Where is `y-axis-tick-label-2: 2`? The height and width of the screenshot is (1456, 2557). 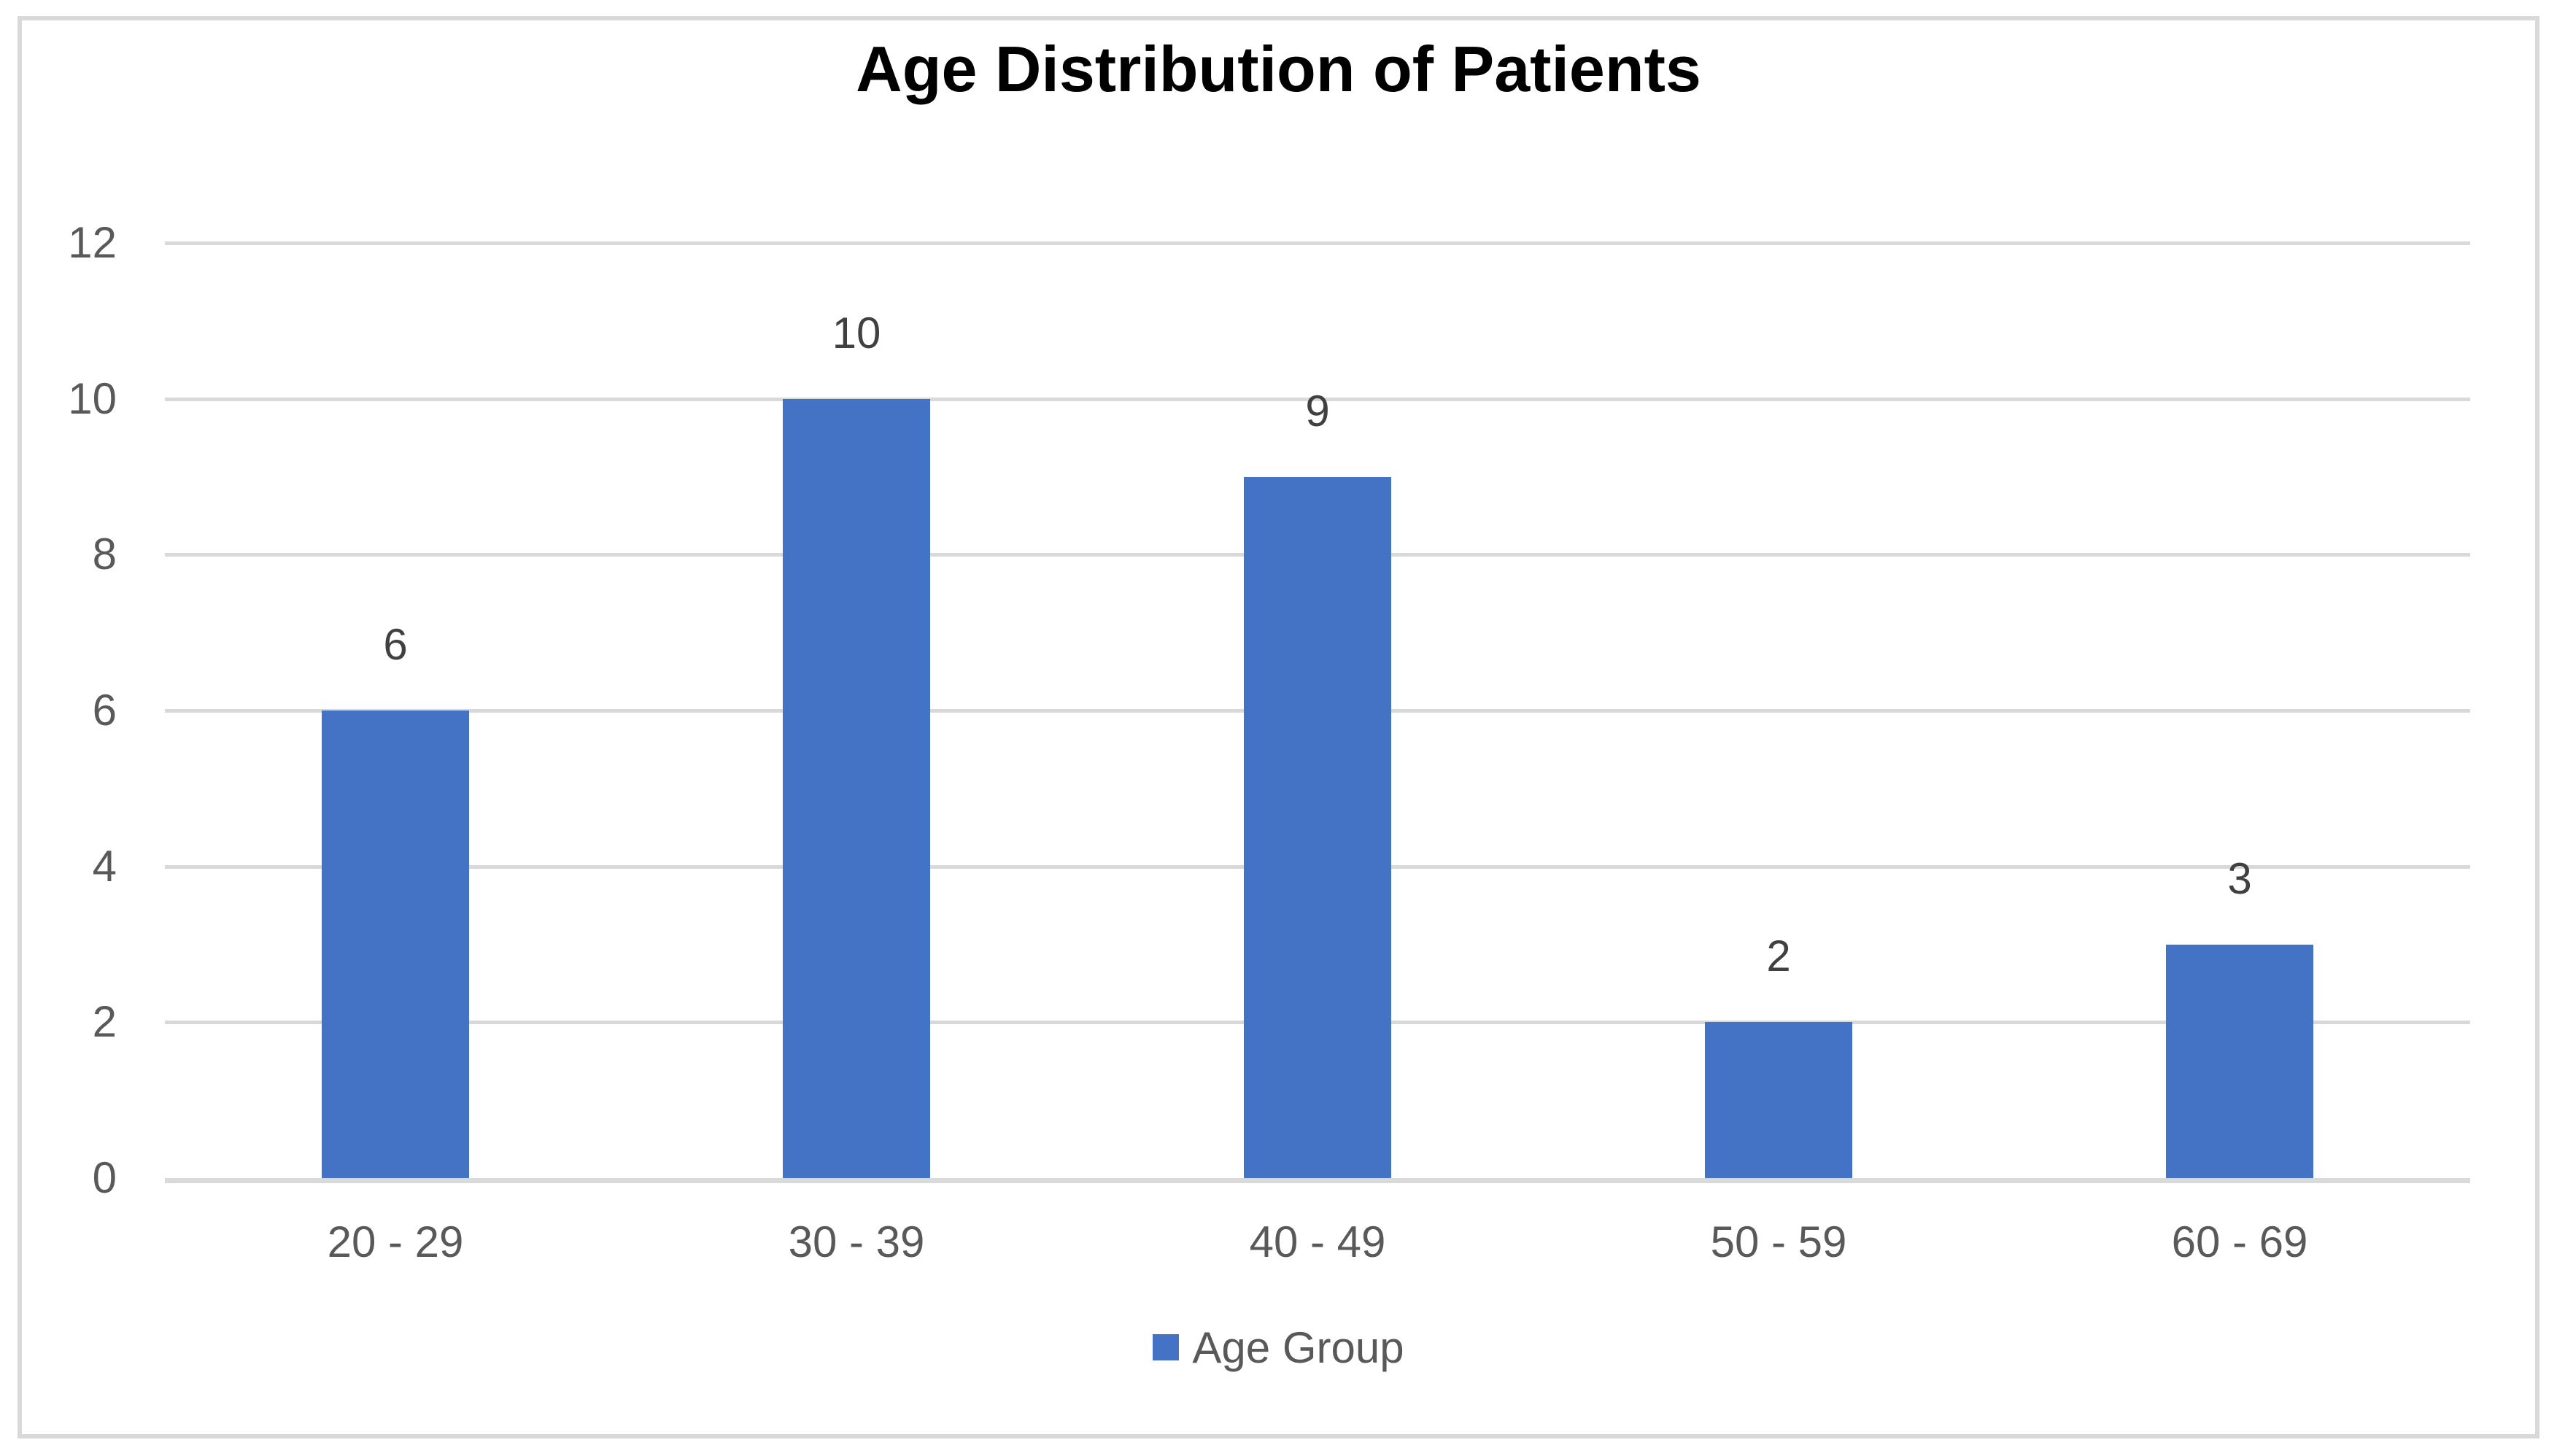
y-axis-tick-label-2: 2 is located at coordinates (104, 1022).